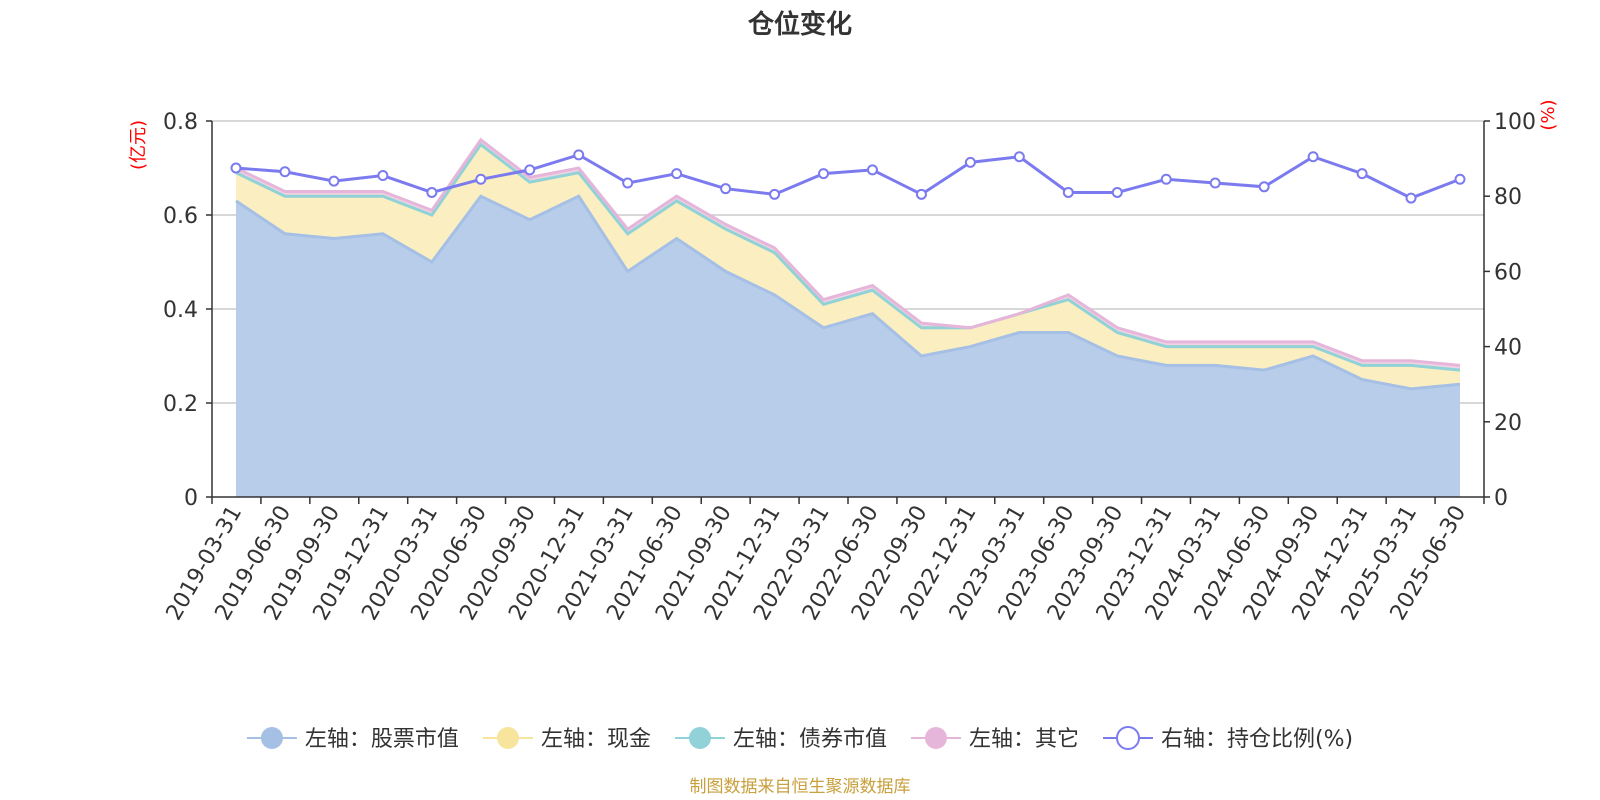 The height and width of the screenshot is (800, 1600). I want to click on legend-label: 左轴：股票市值, so click(382, 739).